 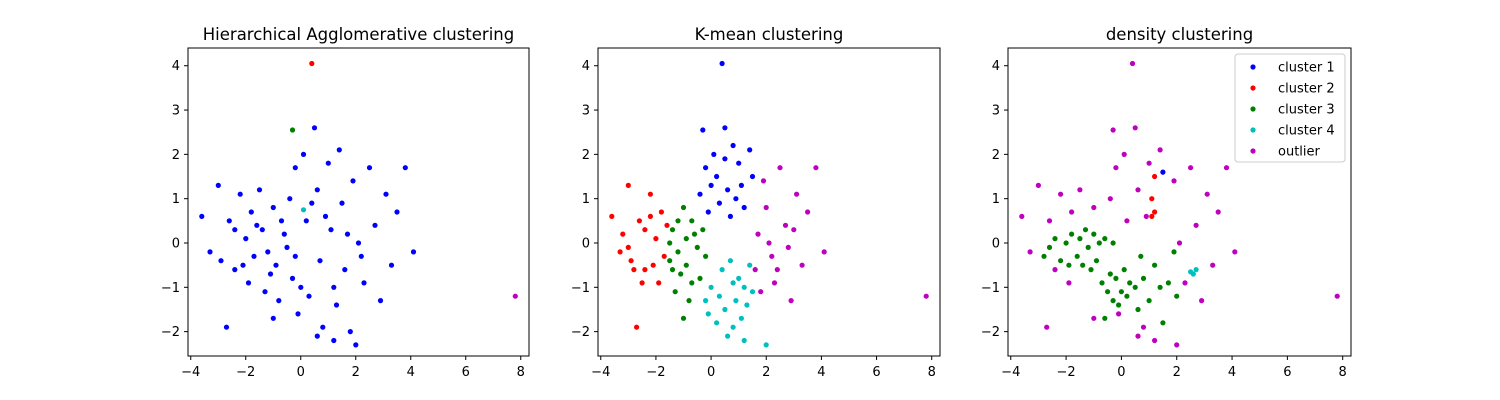 What do you see at coordinates (176, 243) in the screenshot?
I see `y-tick-label: 0` at bounding box center [176, 243].